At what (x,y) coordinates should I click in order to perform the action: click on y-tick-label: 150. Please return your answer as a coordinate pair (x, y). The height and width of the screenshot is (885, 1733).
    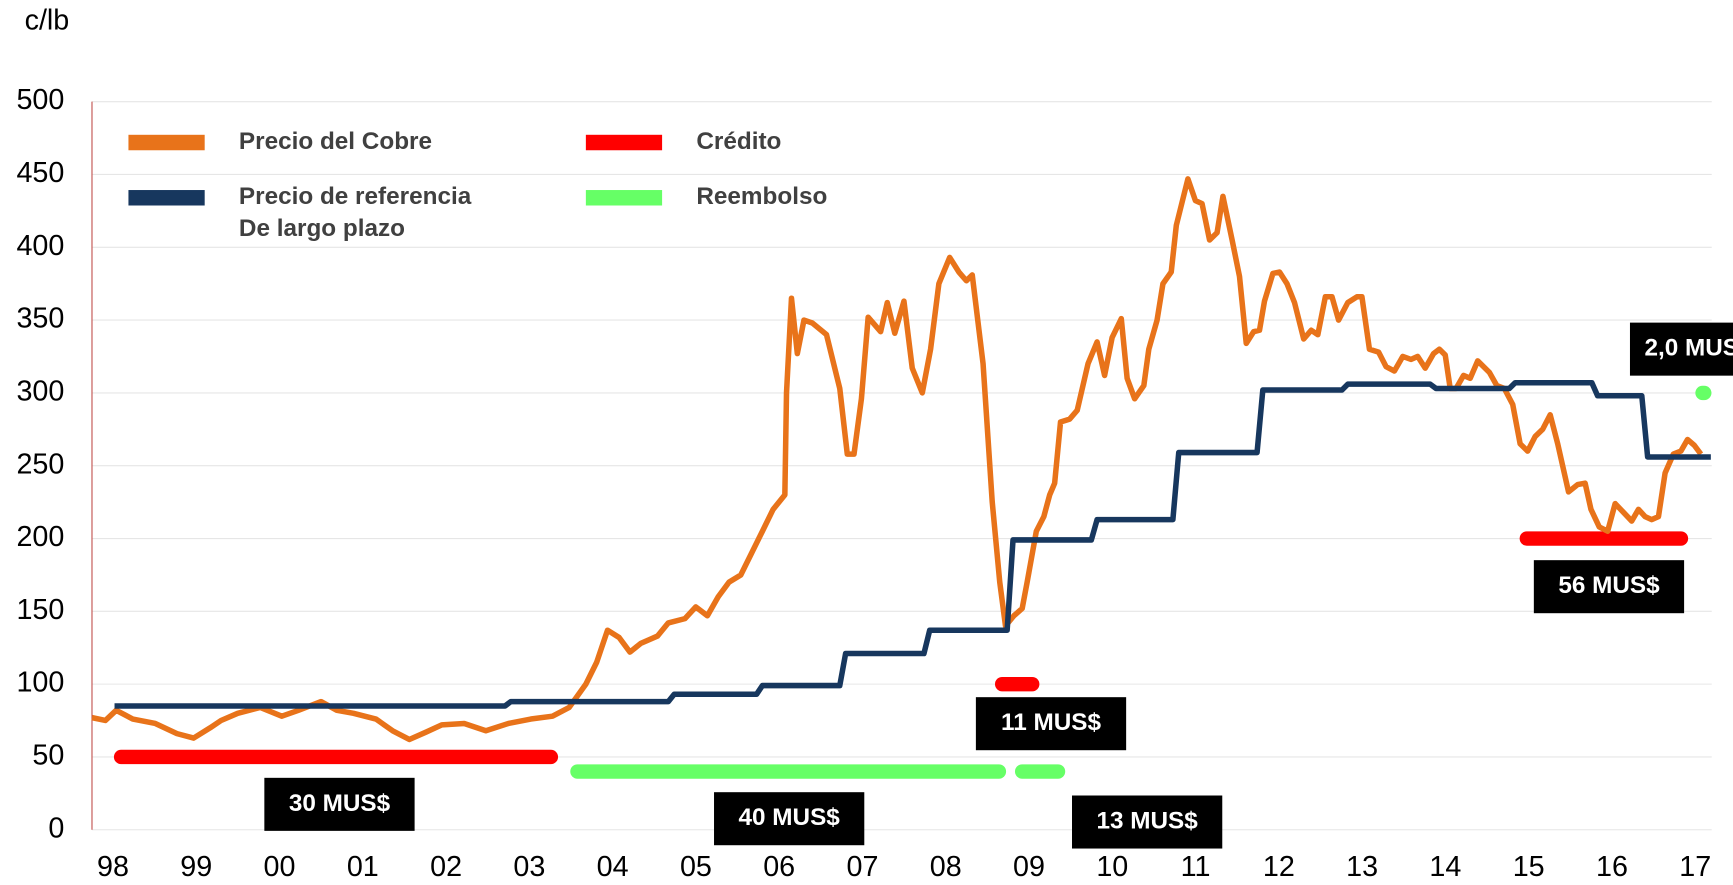
    Looking at the image, I should click on (40, 610).